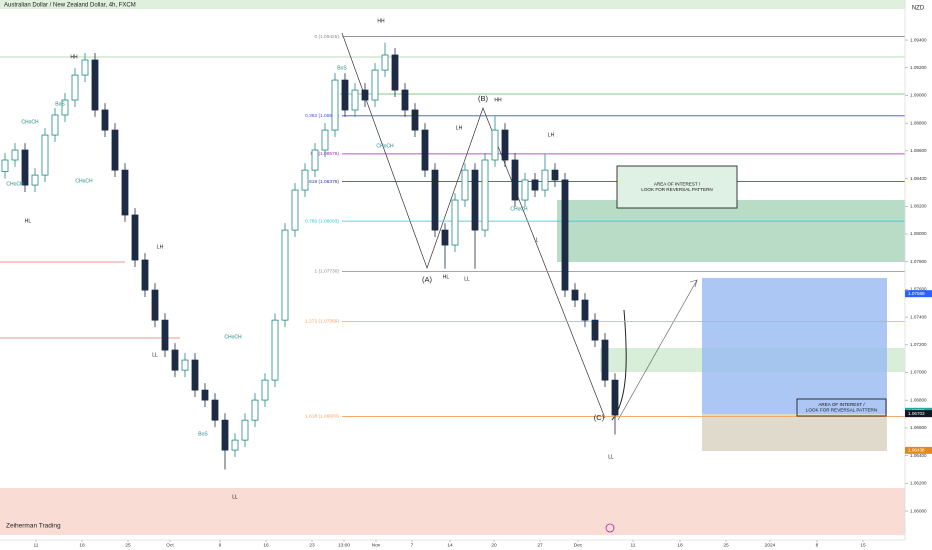  I want to click on x-tick-label: 11, so click(36, 545).